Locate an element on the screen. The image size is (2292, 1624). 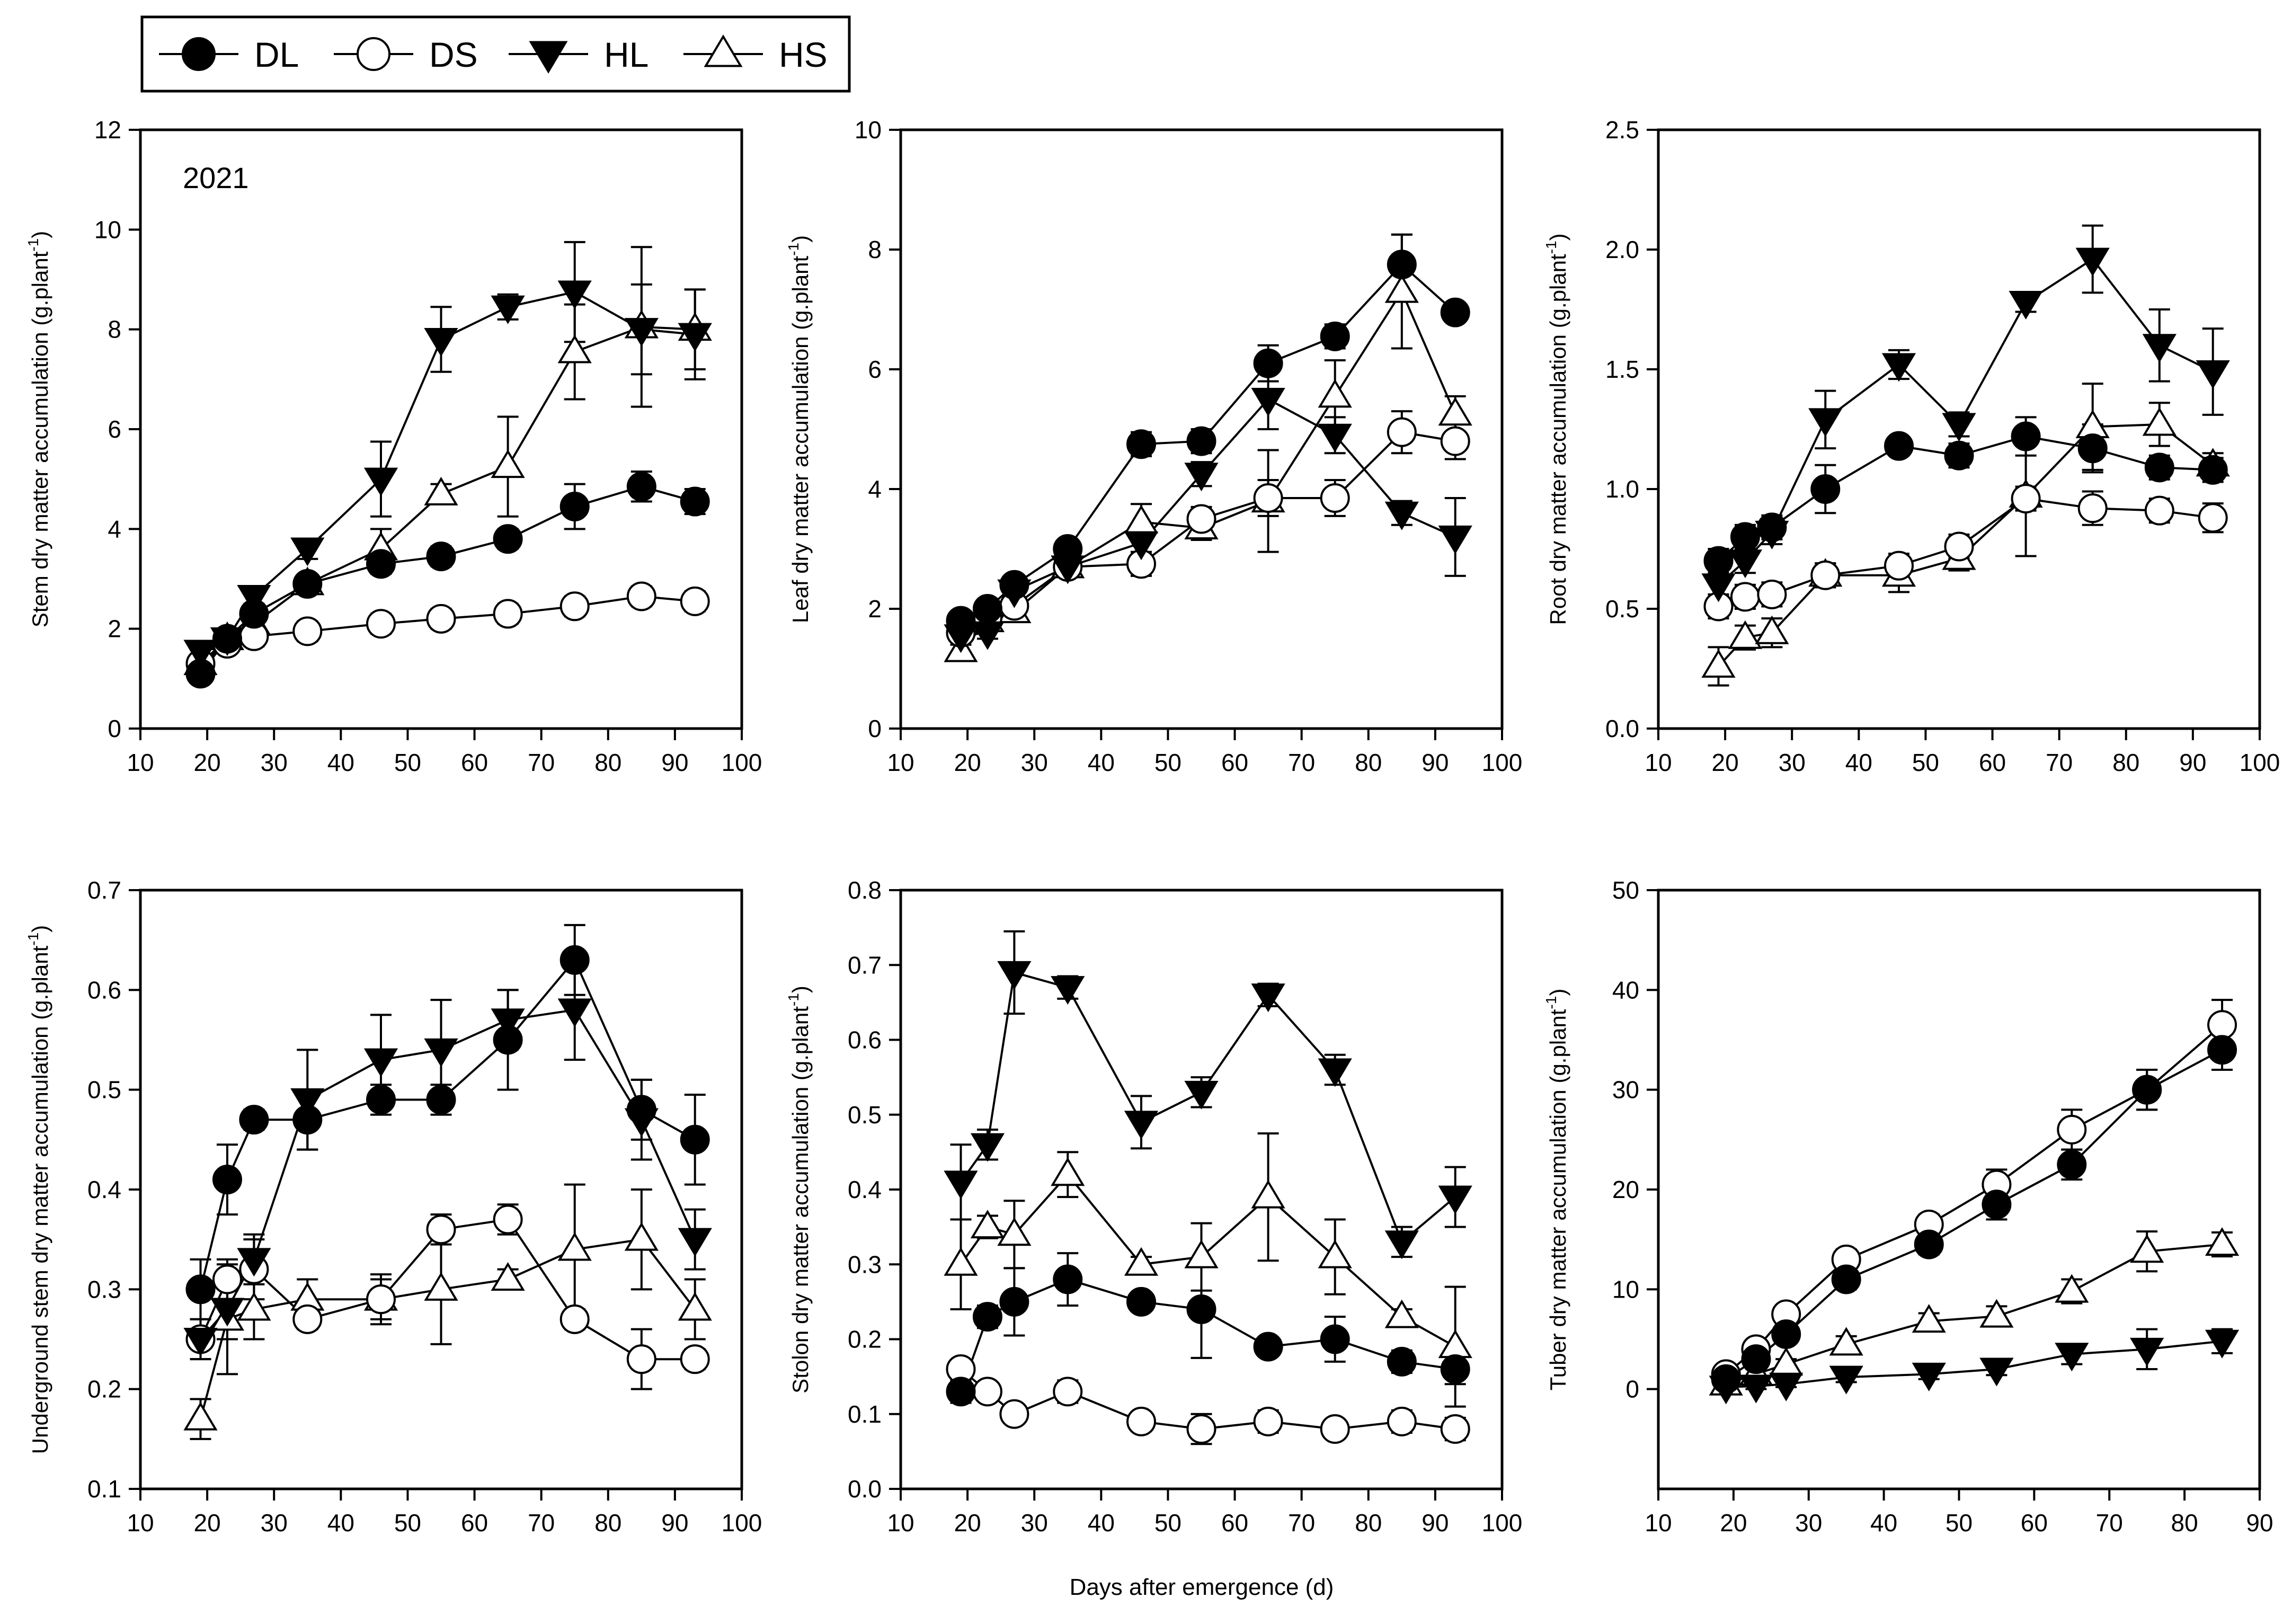
y-axis-label: Root dry matter accumulation (g.plant-1) is located at coordinates (1556, 429).